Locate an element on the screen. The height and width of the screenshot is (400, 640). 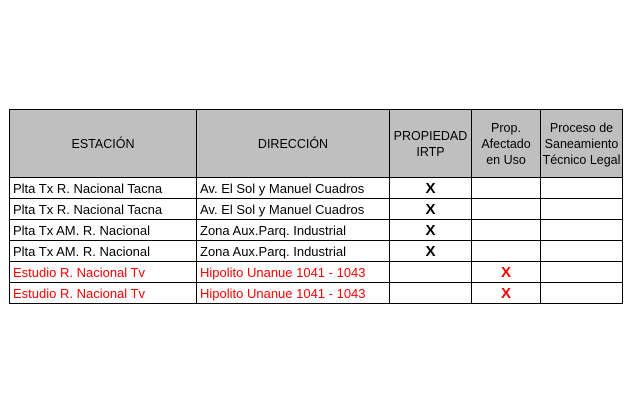
header-propiedad-line: PROPIEDAD is located at coordinates (431, 136).